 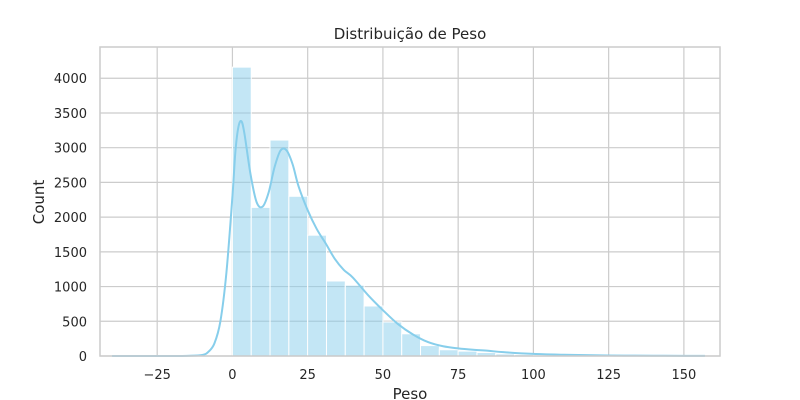 I want to click on chart-title: Distribuição de Peso, so click(x=410, y=34).